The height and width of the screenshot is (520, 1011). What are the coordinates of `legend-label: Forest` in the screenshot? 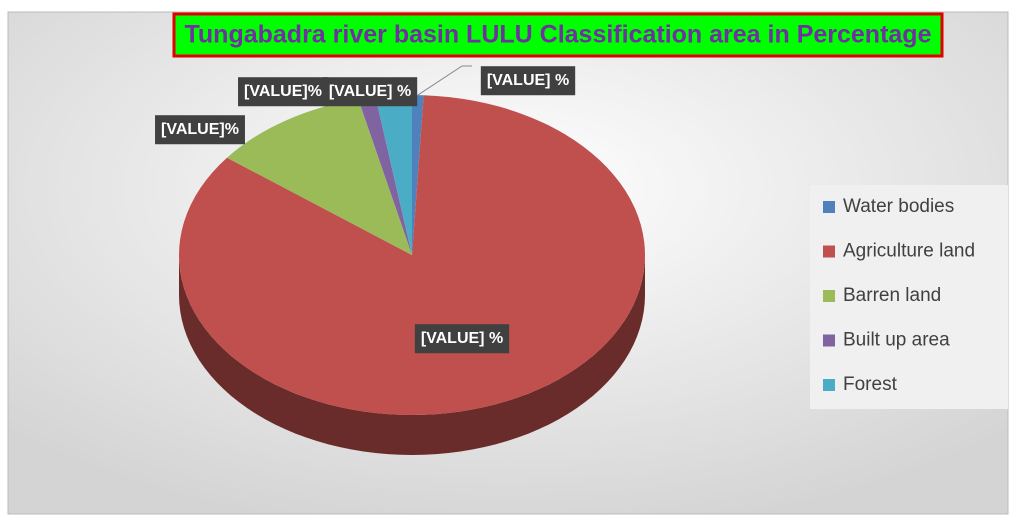 It's located at (870, 384).